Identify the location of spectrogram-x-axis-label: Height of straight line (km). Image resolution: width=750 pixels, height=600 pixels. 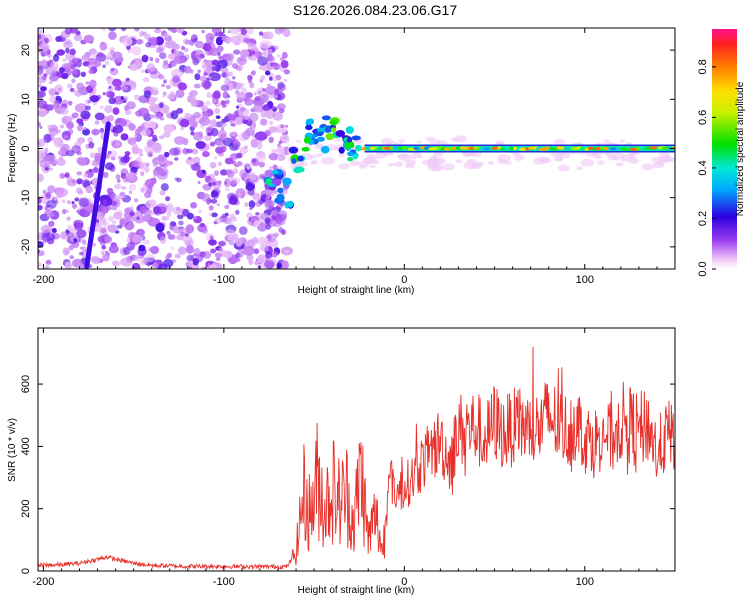
(356, 290).